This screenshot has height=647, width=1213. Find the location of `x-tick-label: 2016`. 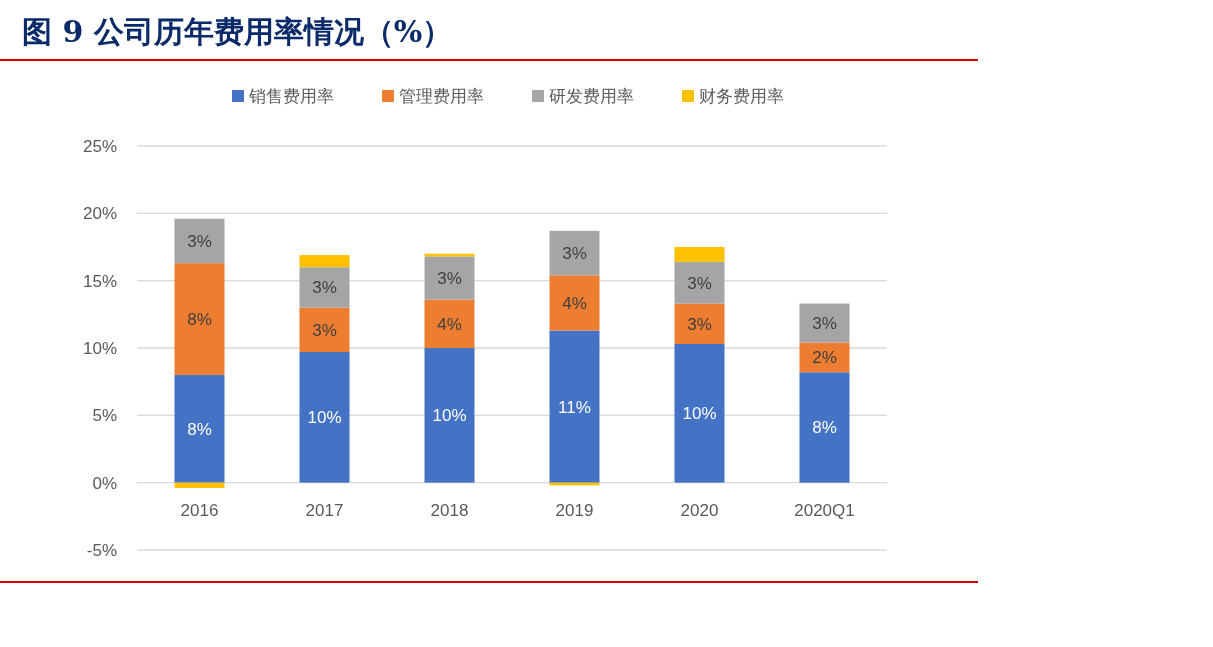

x-tick-label: 2016 is located at coordinates (199, 510).